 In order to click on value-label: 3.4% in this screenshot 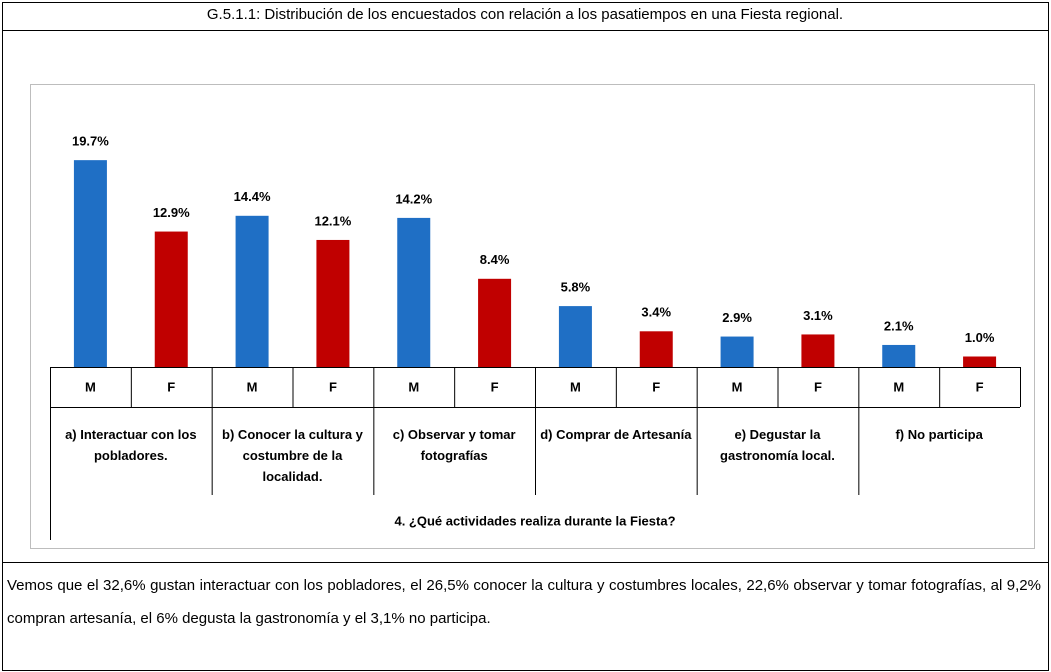, I will do `click(656, 312)`.